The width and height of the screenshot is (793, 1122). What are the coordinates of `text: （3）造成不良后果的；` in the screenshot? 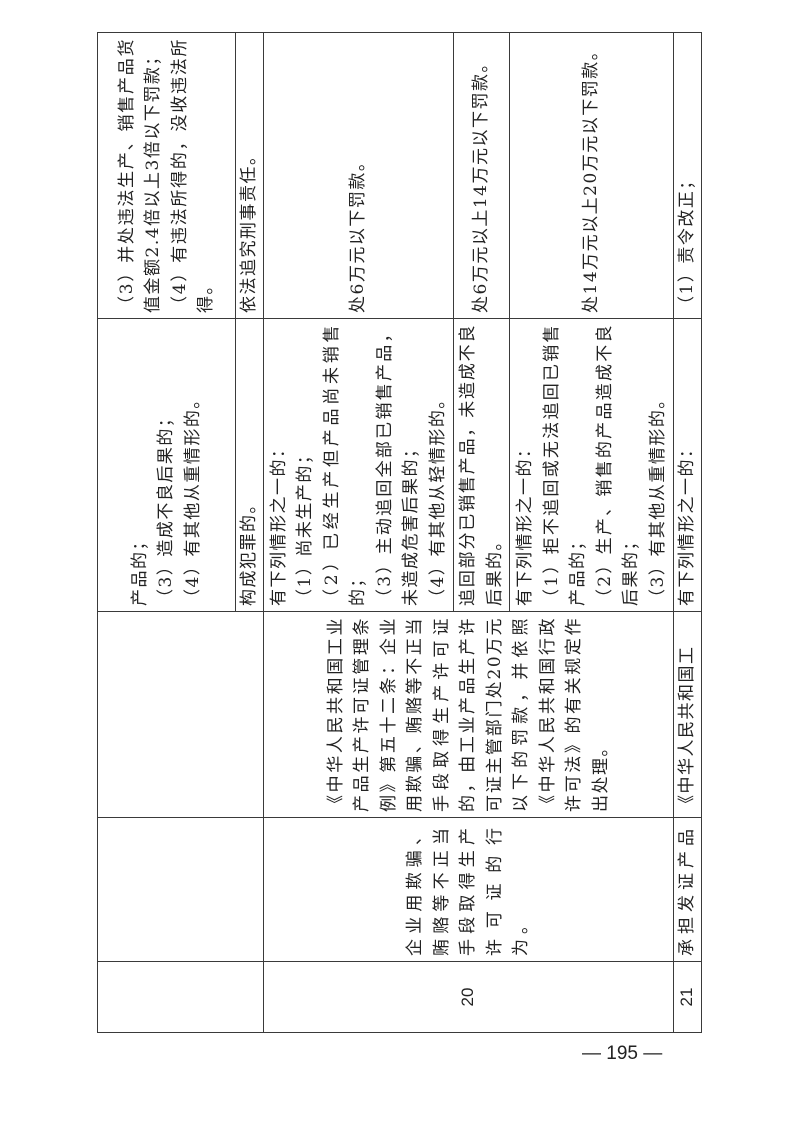 It's located at (166, 507).